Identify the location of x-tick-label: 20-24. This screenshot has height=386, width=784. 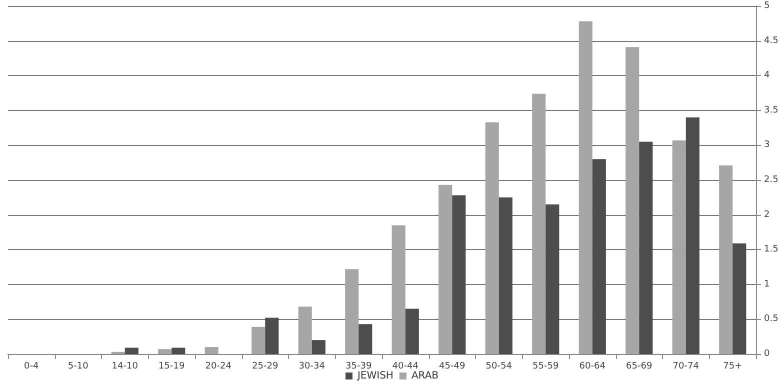
(218, 367).